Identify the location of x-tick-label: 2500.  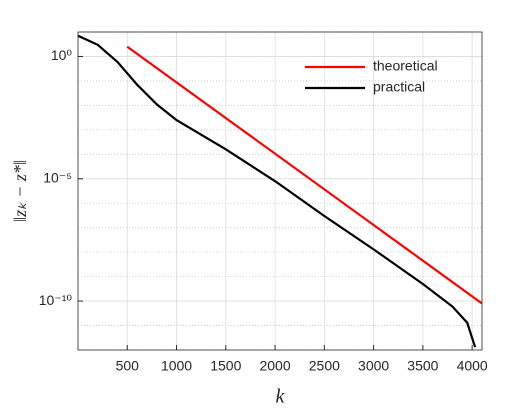
(324, 366).